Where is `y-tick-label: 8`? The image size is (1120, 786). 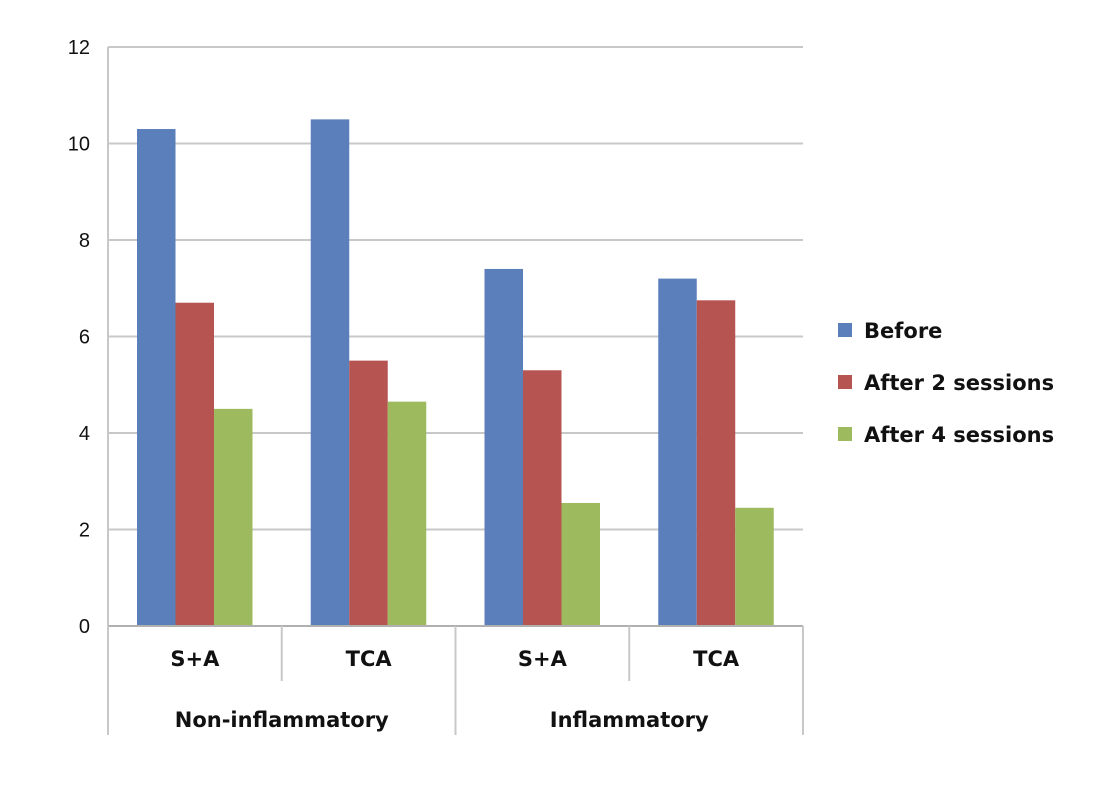 y-tick-label: 8 is located at coordinates (84, 241).